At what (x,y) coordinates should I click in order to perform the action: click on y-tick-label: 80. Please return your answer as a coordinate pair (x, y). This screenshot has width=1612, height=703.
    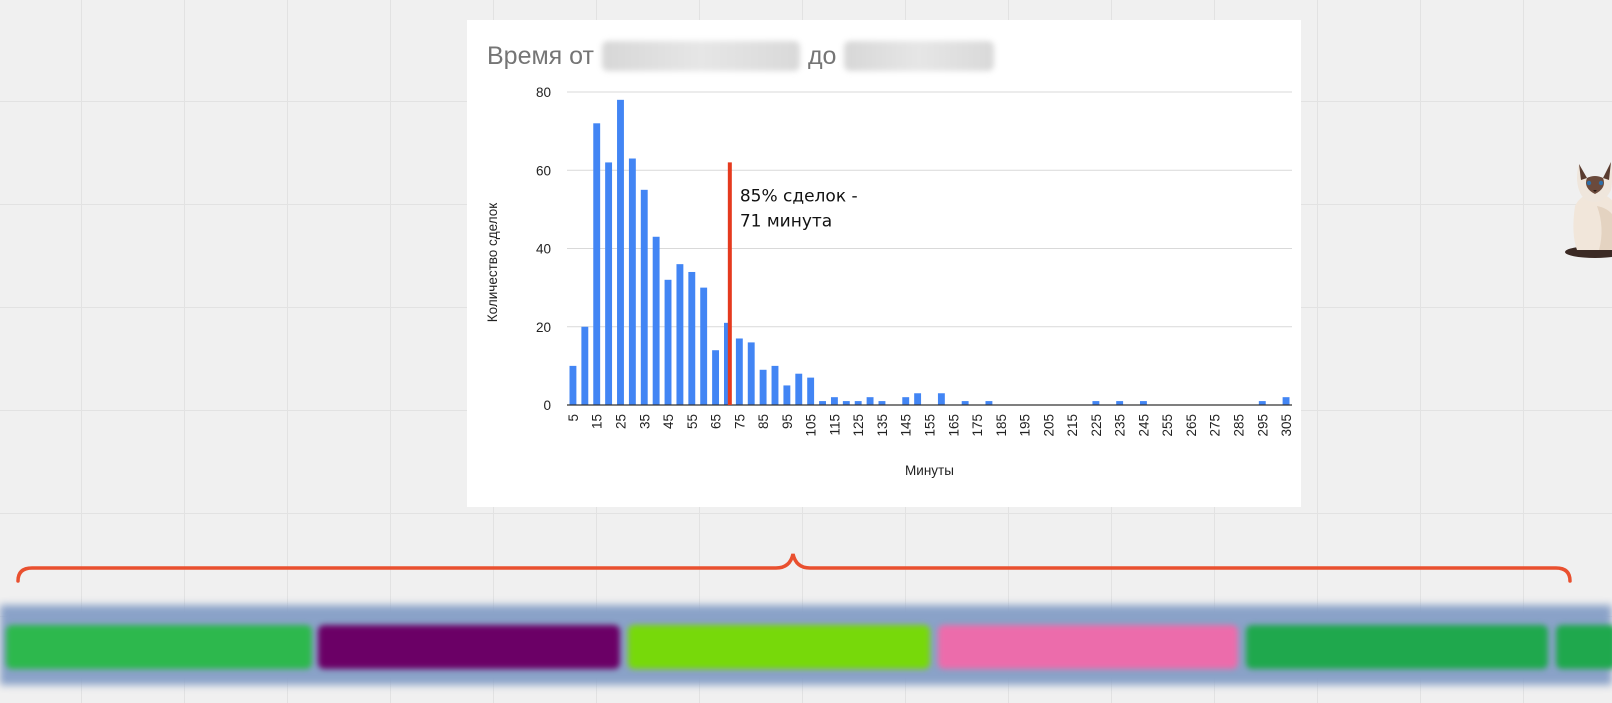
    Looking at the image, I should click on (543, 92).